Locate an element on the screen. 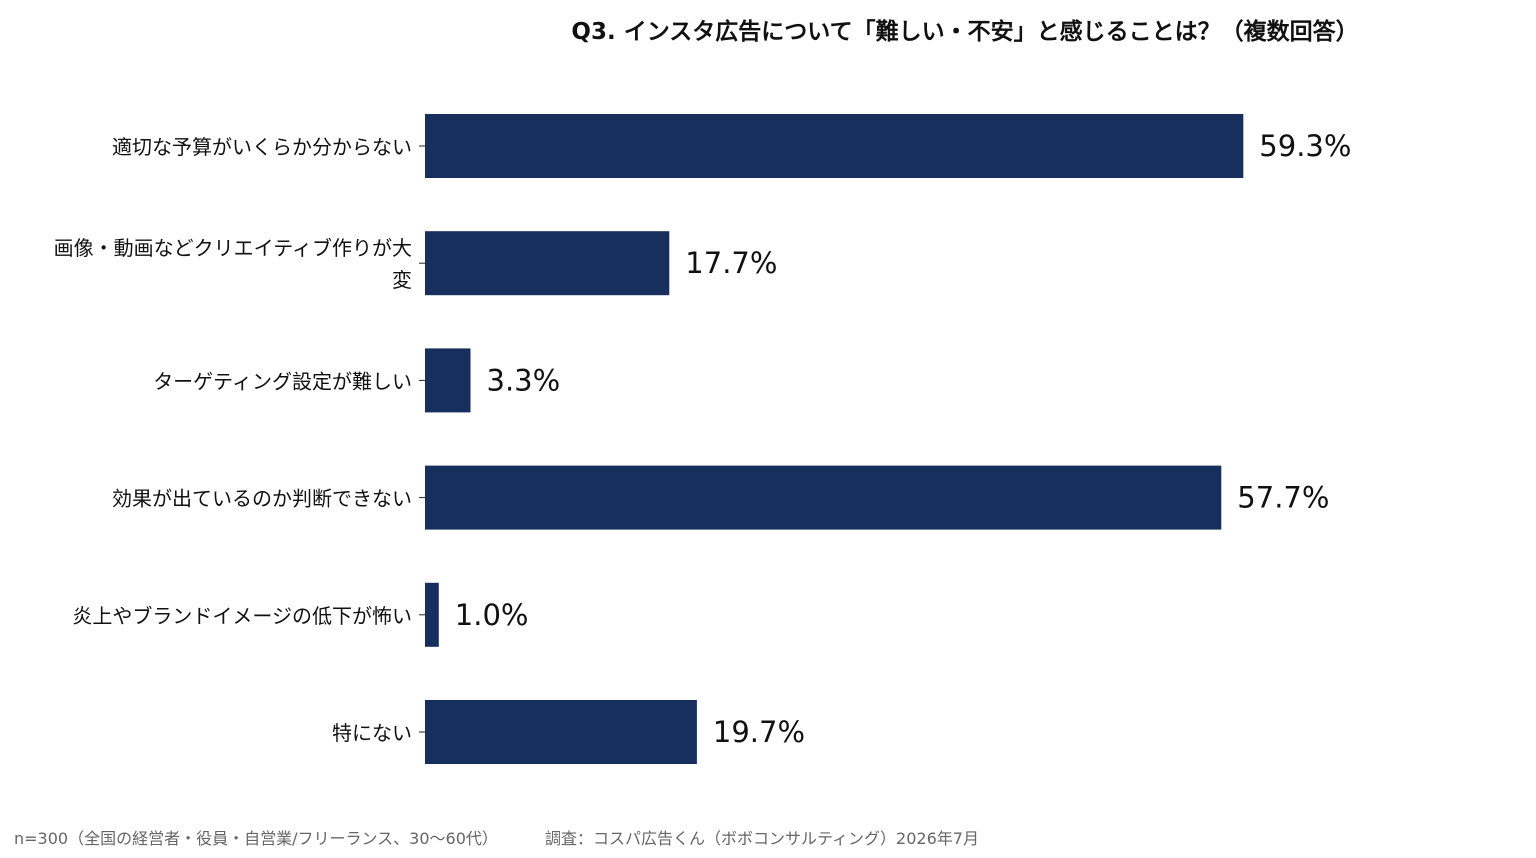 The height and width of the screenshot is (858, 1536). category-label: ターゲティング設定が難しい is located at coordinates (282, 381).